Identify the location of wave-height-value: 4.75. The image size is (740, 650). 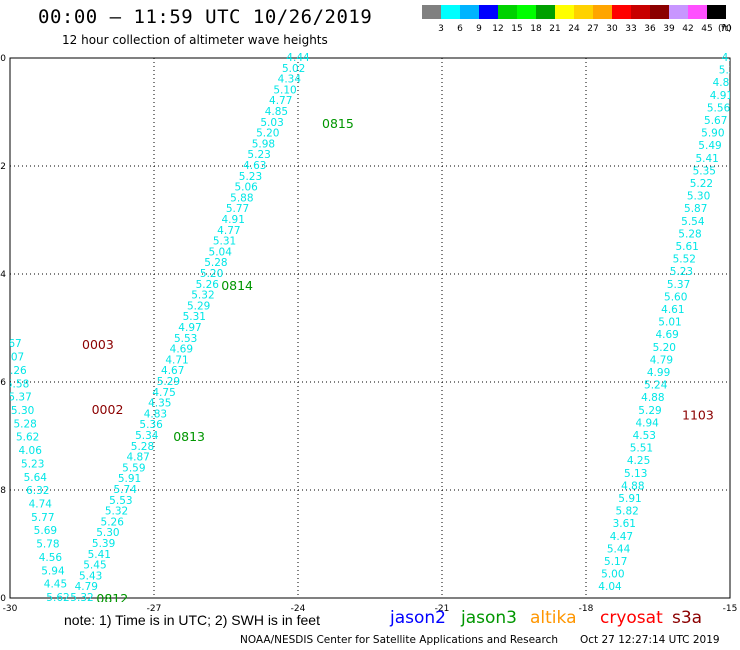
(163, 393).